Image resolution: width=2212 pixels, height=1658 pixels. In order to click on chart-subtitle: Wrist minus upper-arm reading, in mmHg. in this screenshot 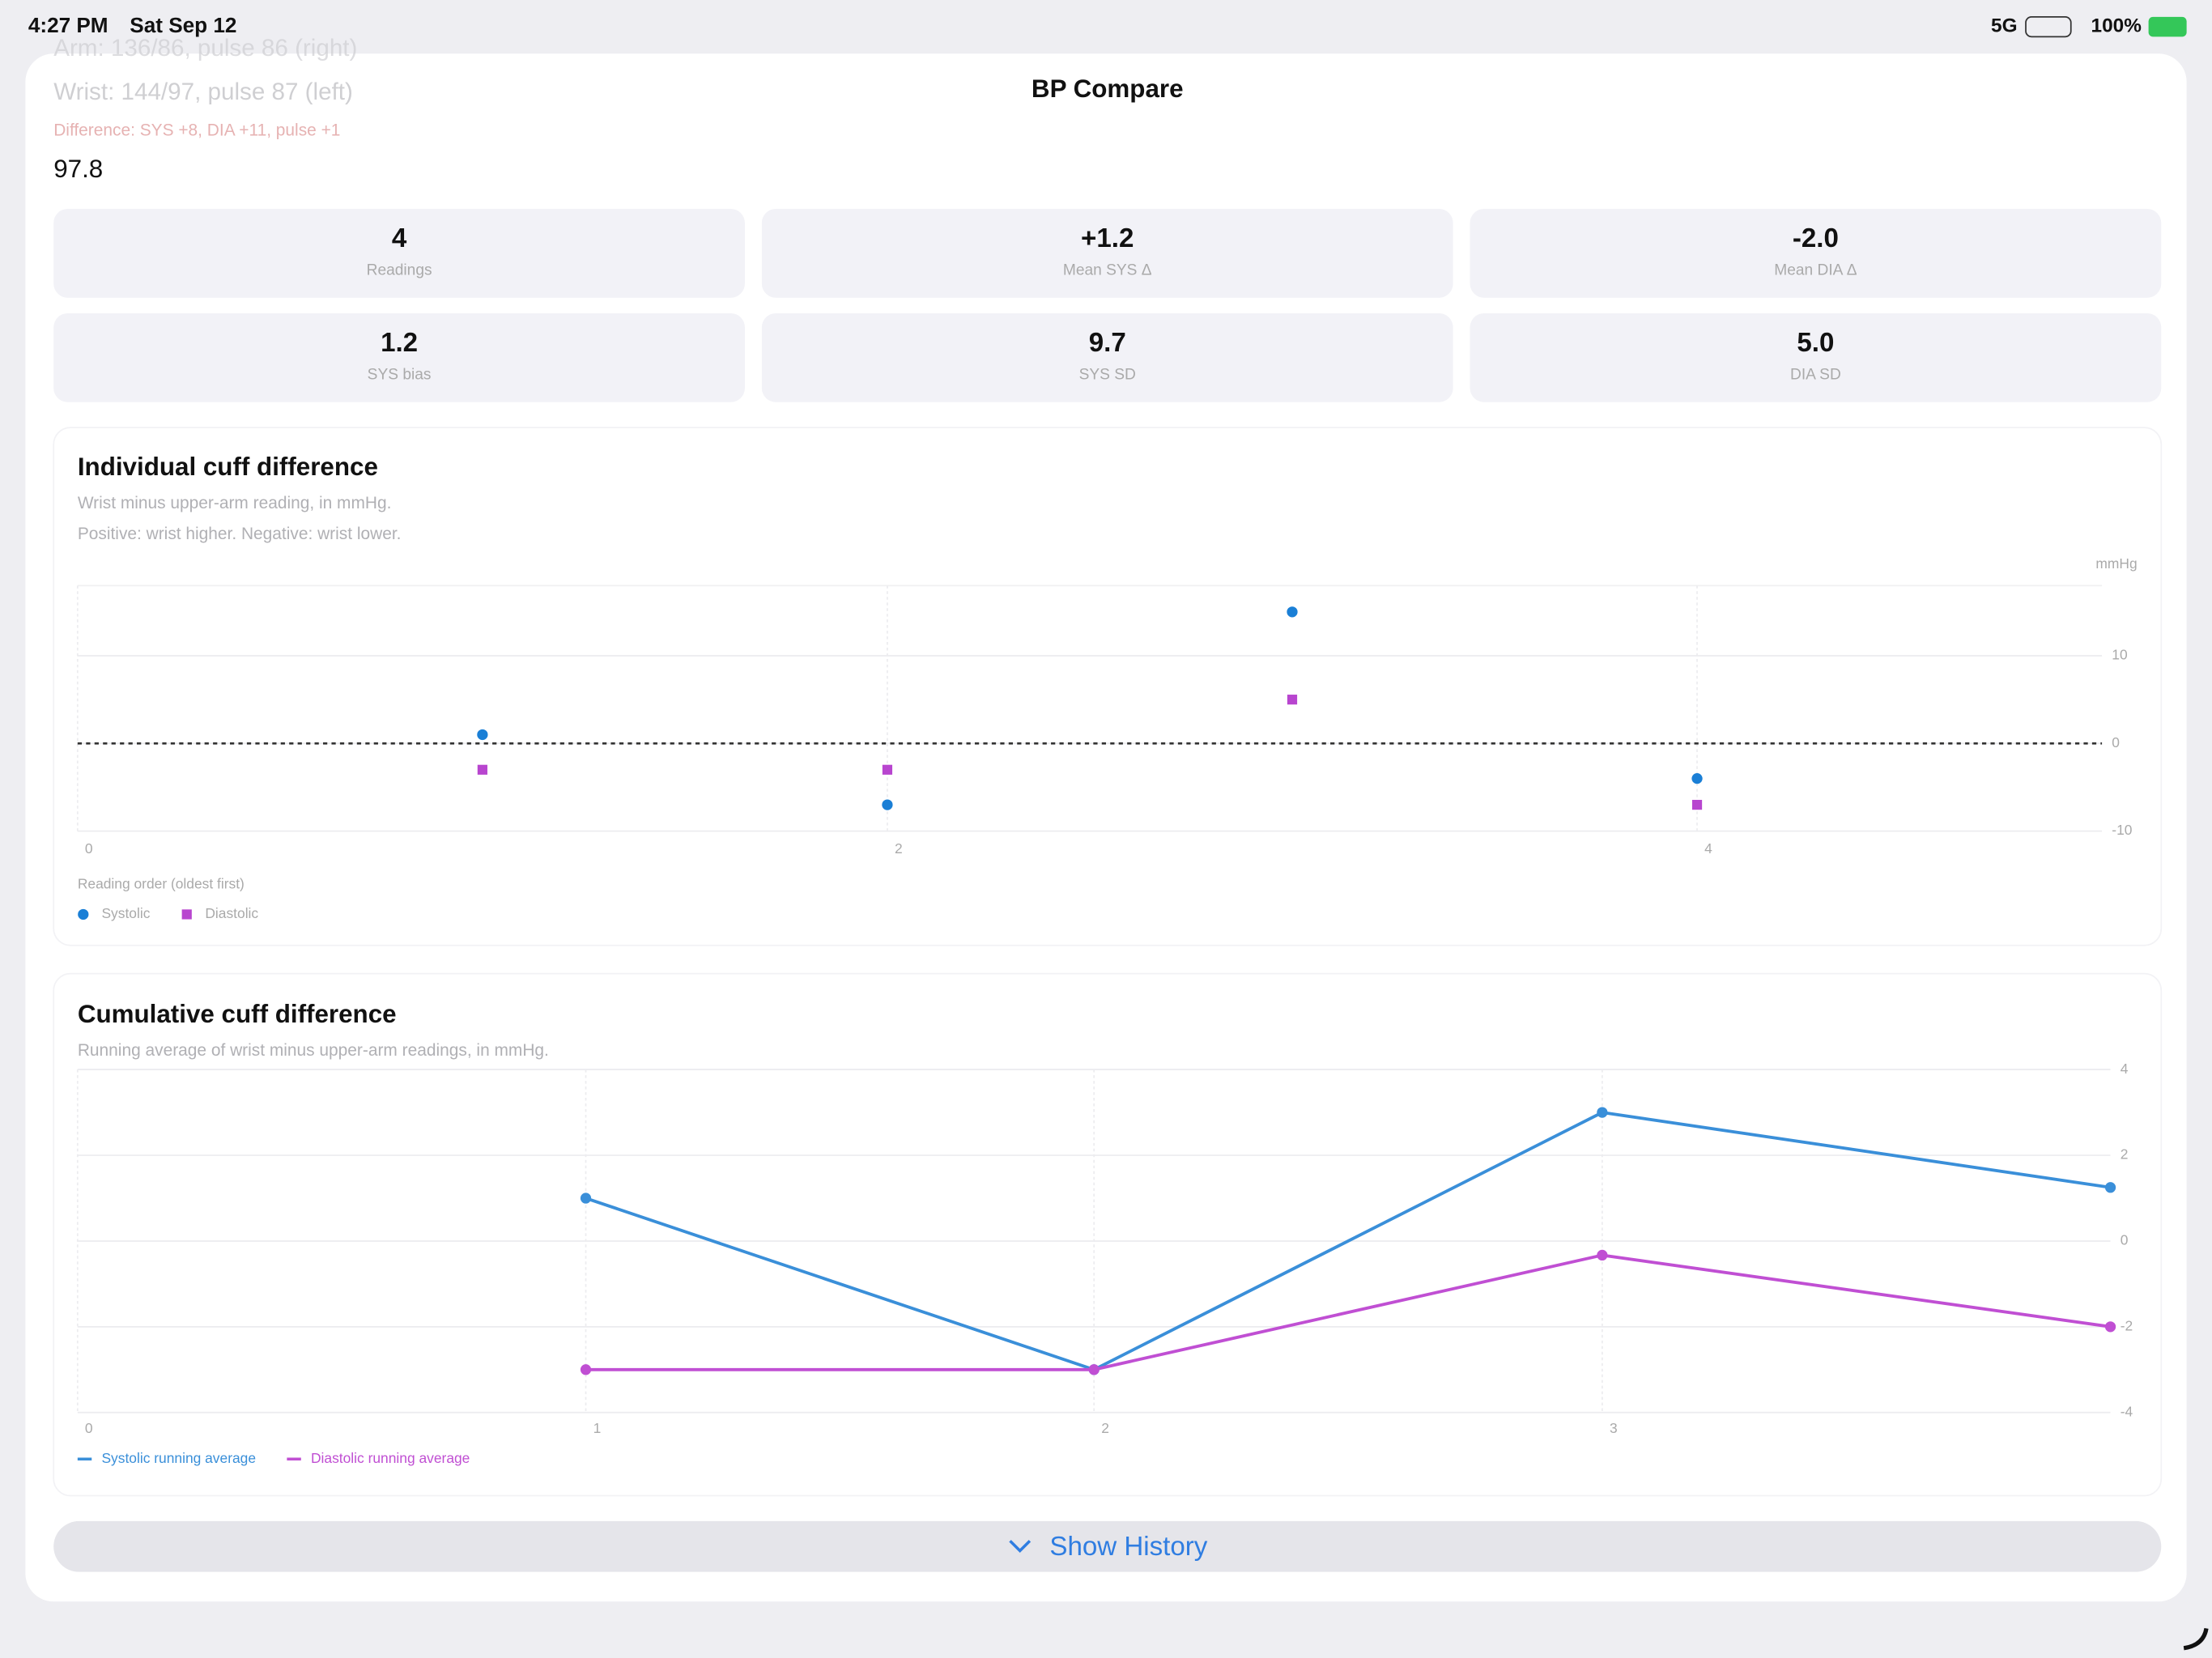, I will do `click(235, 503)`.